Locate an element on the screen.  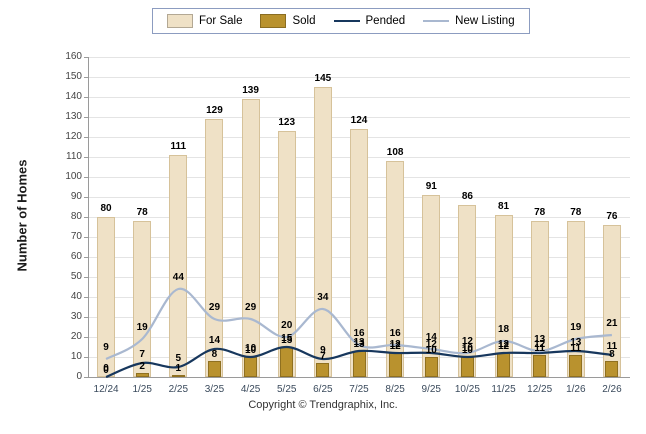
pended-value-label: 11 is located at coordinates (612, 346).